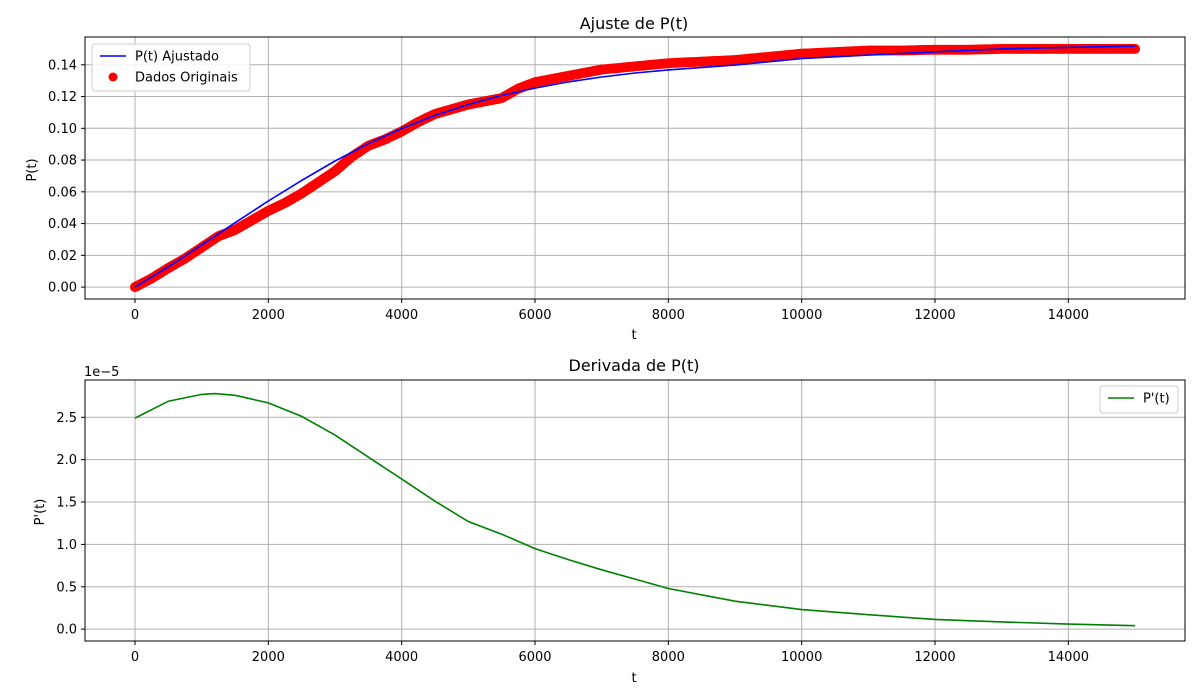 The height and width of the screenshot is (700, 1200). What do you see at coordinates (66, 418) in the screenshot?
I see `y-tick-label: 2.5` at bounding box center [66, 418].